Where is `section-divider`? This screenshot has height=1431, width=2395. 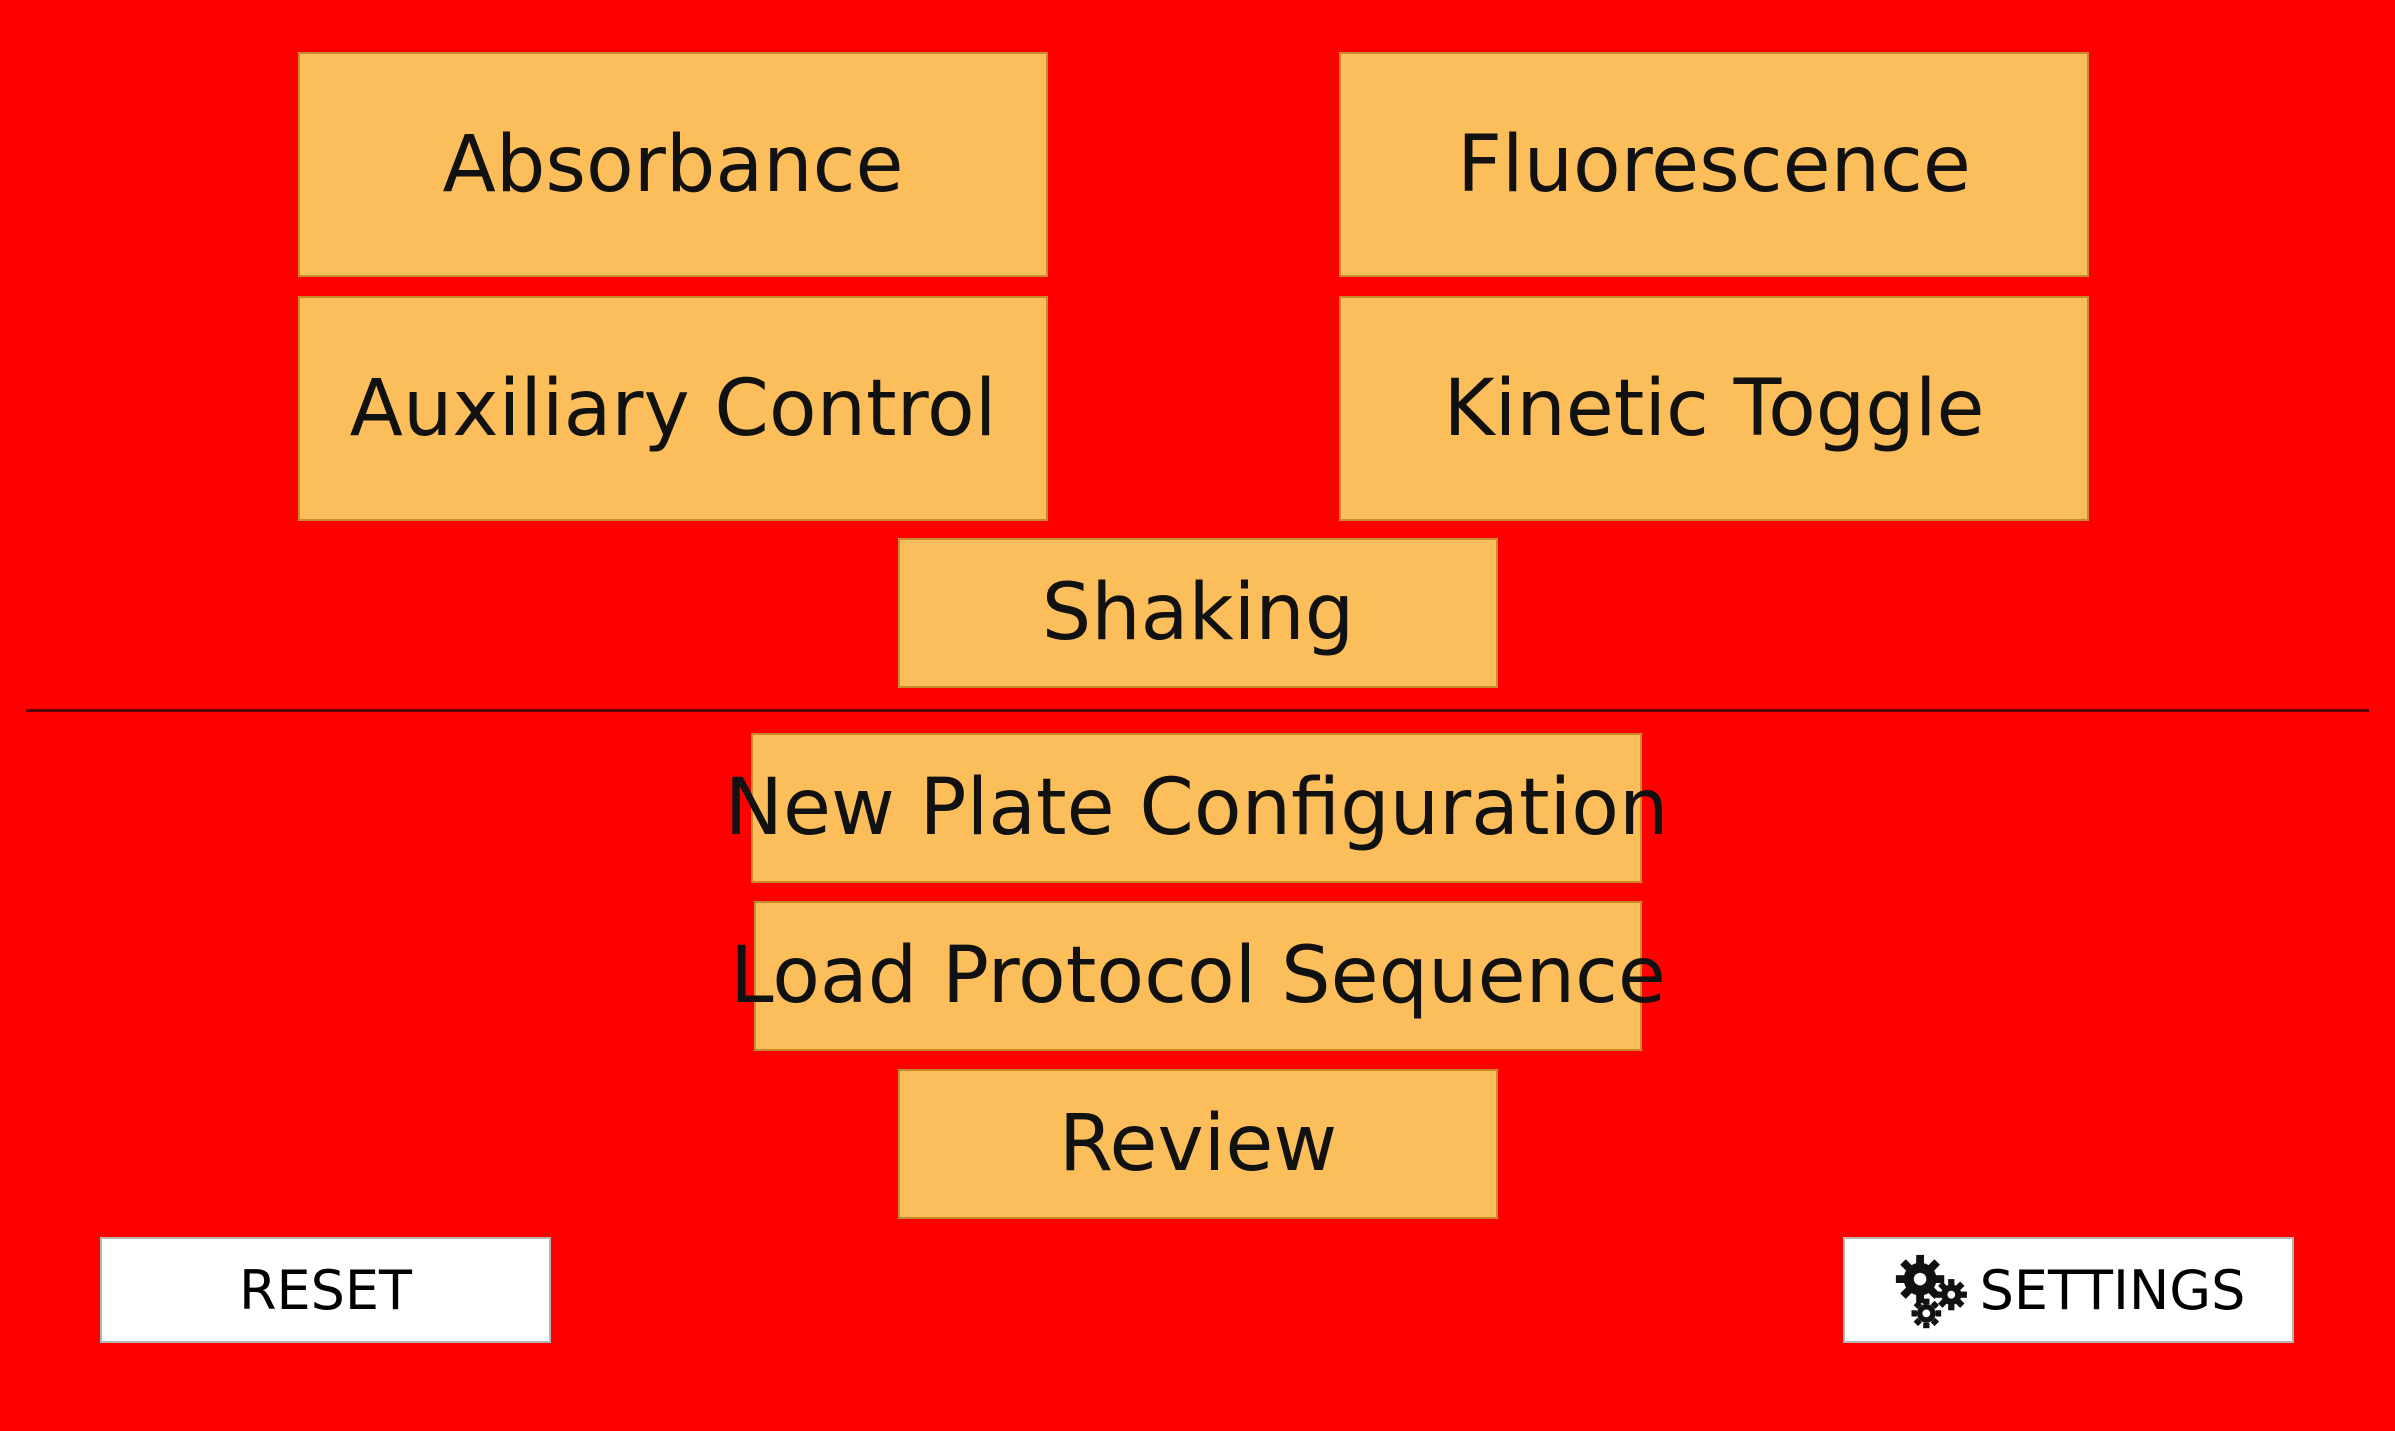
section-divider is located at coordinates (1197, 710).